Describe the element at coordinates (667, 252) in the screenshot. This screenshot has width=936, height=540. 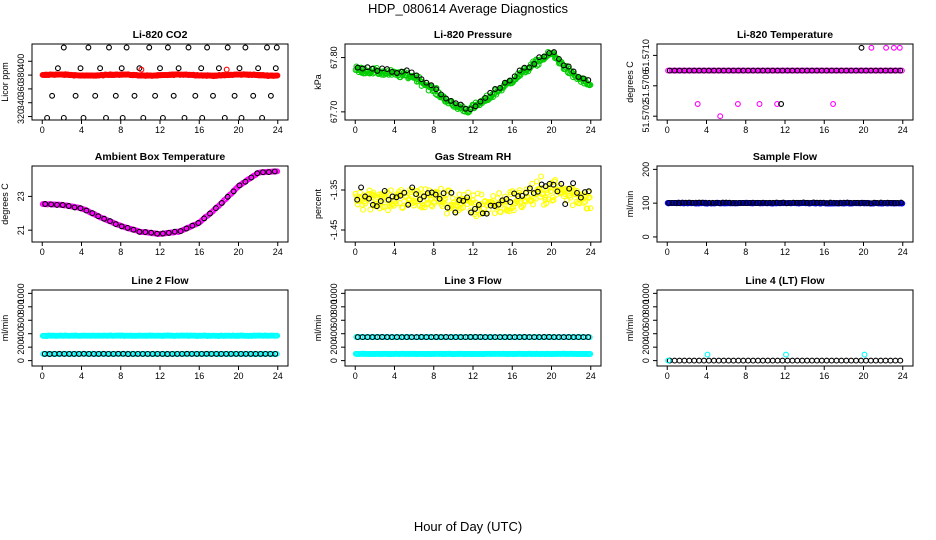
I see `x-tick-label: 0` at that location.